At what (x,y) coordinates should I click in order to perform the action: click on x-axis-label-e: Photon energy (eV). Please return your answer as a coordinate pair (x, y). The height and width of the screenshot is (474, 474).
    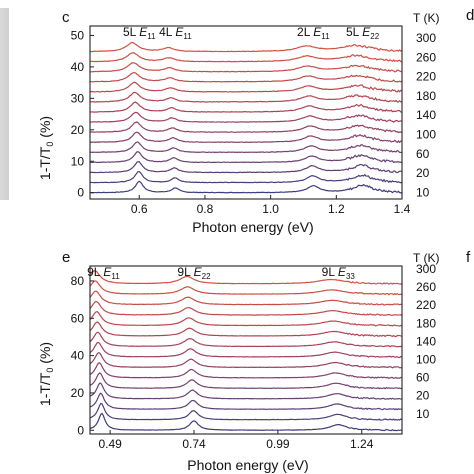
    Looking at the image, I should click on (247, 465).